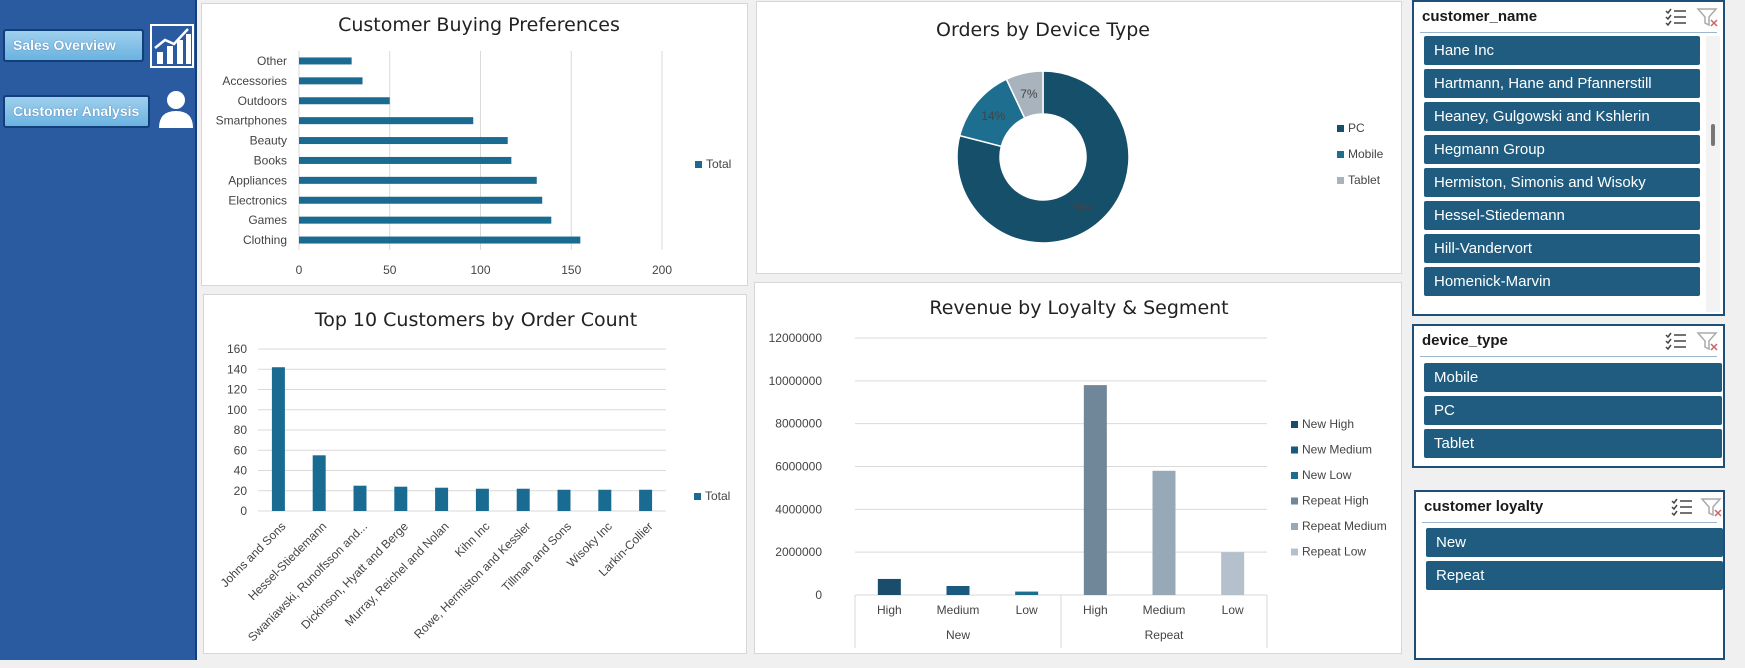 This screenshot has width=1745, height=668. I want to click on slicer-item: New, so click(1574, 542).